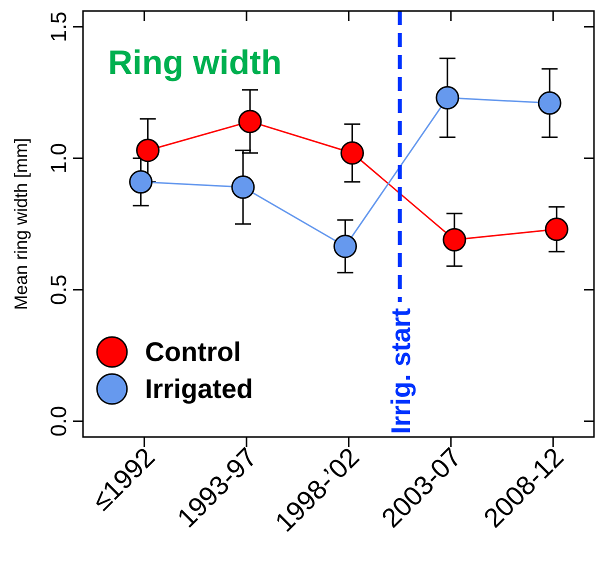  I want to click on annotation: Irrig. start, so click(401, 371).